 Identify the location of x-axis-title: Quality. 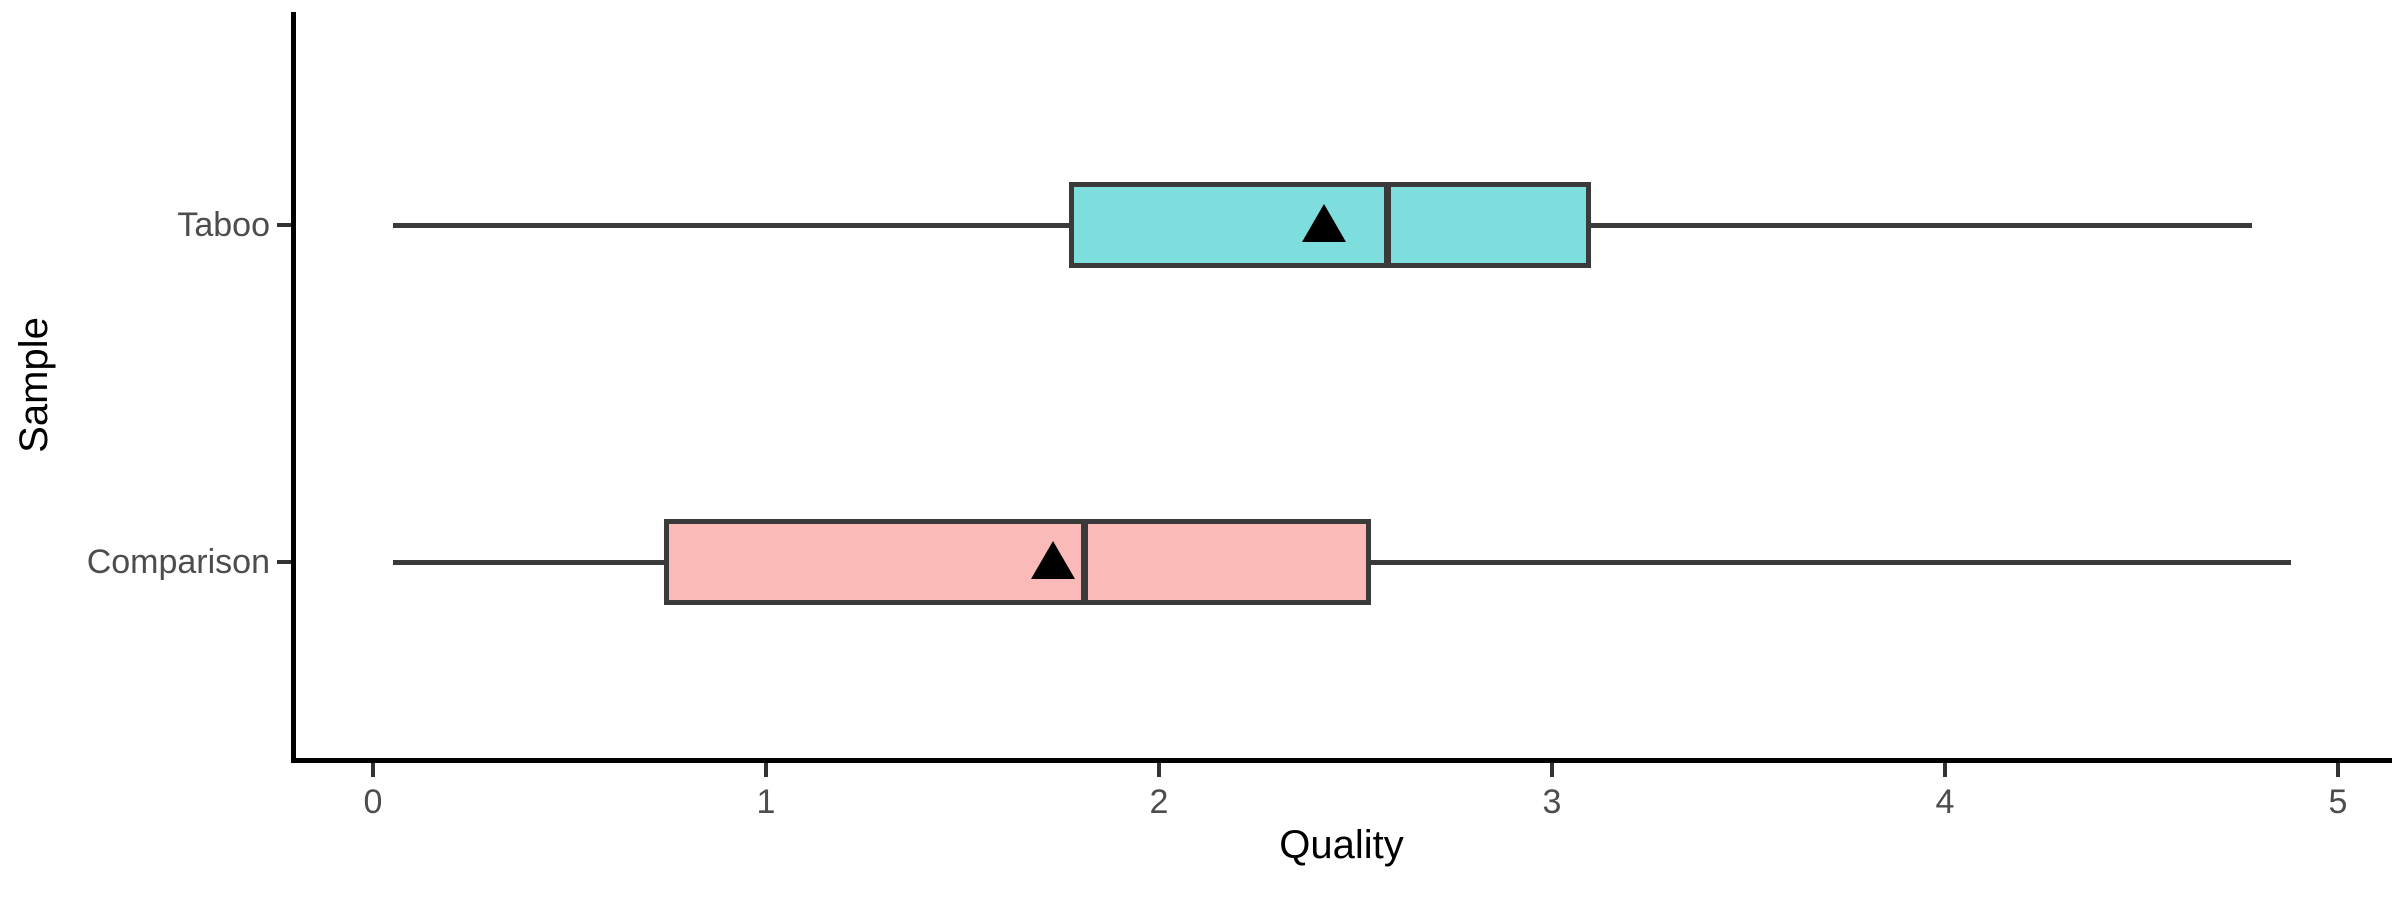
(1341, 845).